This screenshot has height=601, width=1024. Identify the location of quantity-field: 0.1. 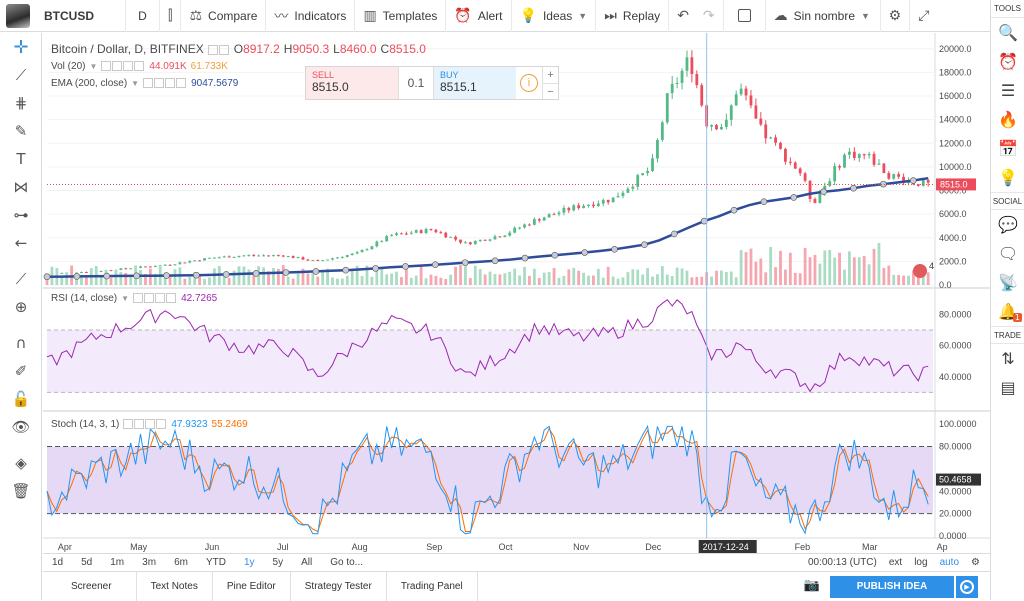
(416, 83).